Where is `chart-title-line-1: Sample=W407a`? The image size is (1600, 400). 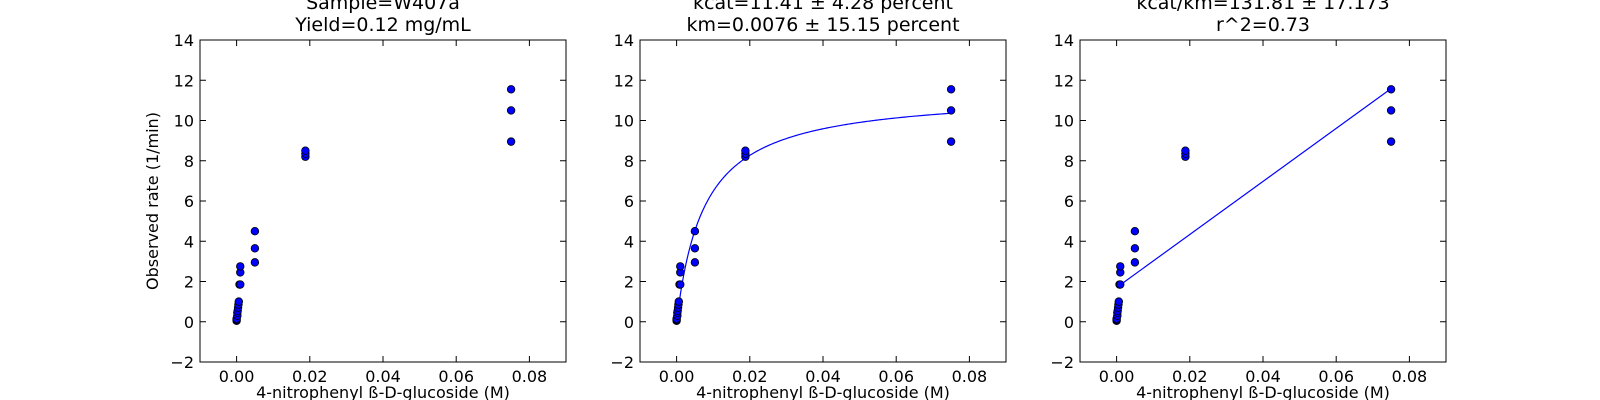
chart-title-line-1: Sample=W407a is located at coordinates (383, 7).